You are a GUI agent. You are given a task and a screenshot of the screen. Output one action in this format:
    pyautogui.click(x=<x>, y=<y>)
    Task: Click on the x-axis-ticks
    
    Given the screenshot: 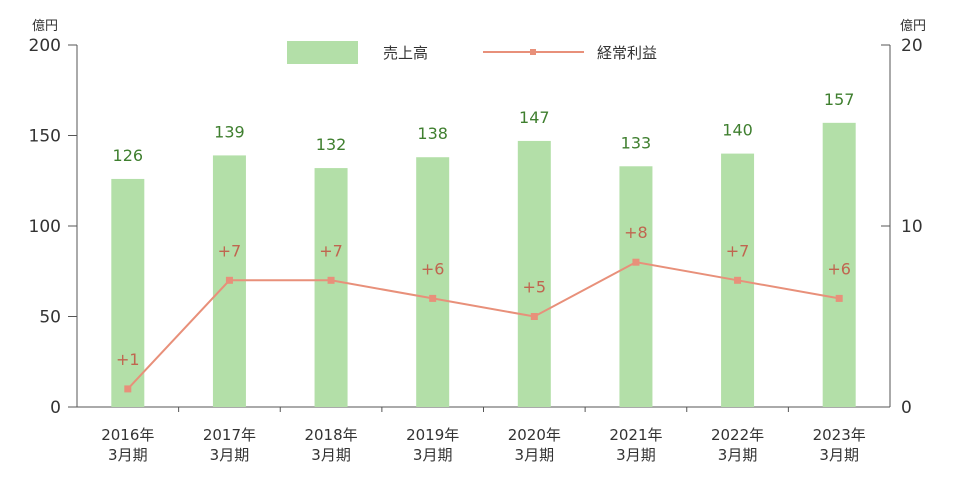 What is the action you would take?
    pyautogui.click(x=483, y=409)
    